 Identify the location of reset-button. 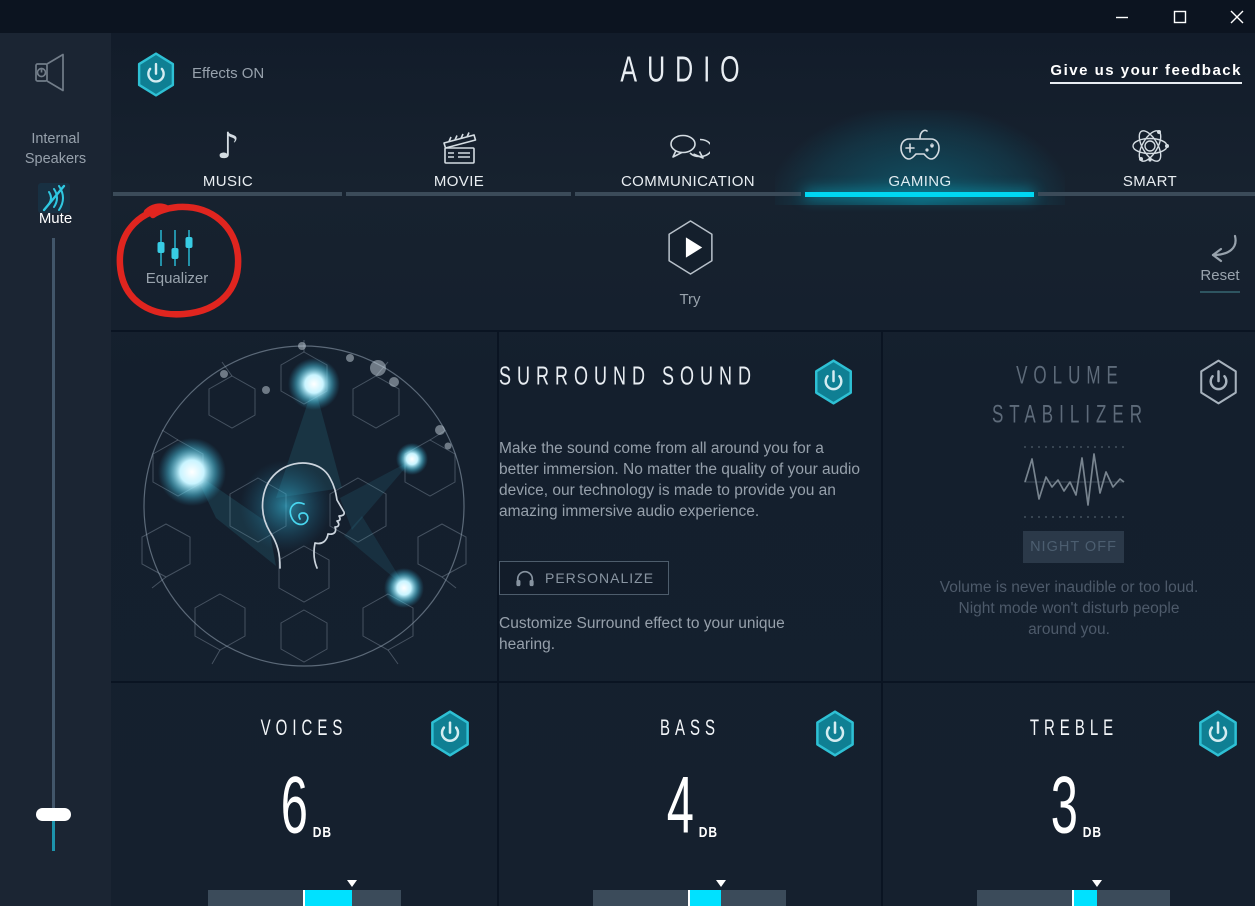
(1221, 249).